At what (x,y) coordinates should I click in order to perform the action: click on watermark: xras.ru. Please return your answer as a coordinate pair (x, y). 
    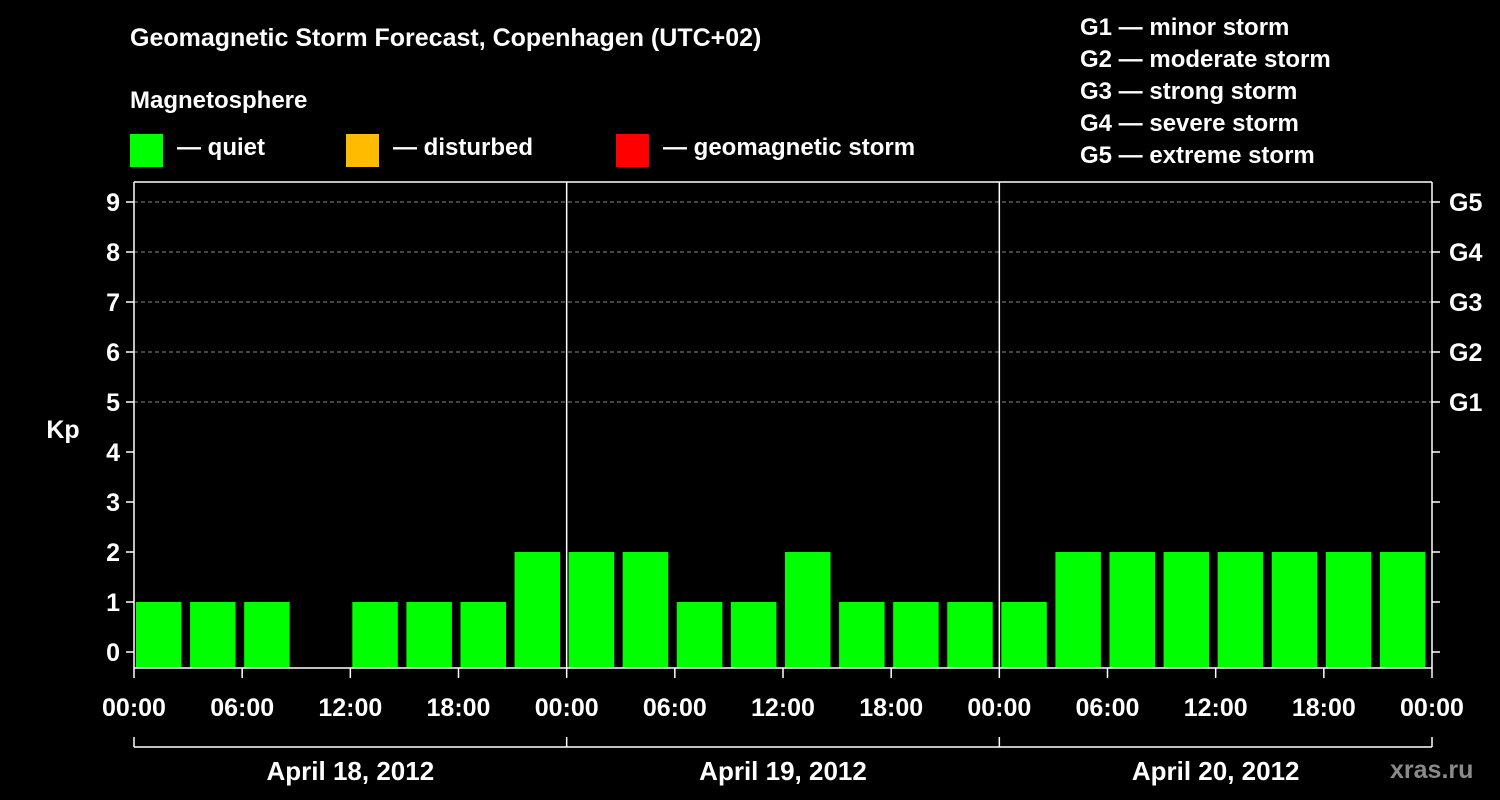
    Looking at the image, I should click on (1432, 770).